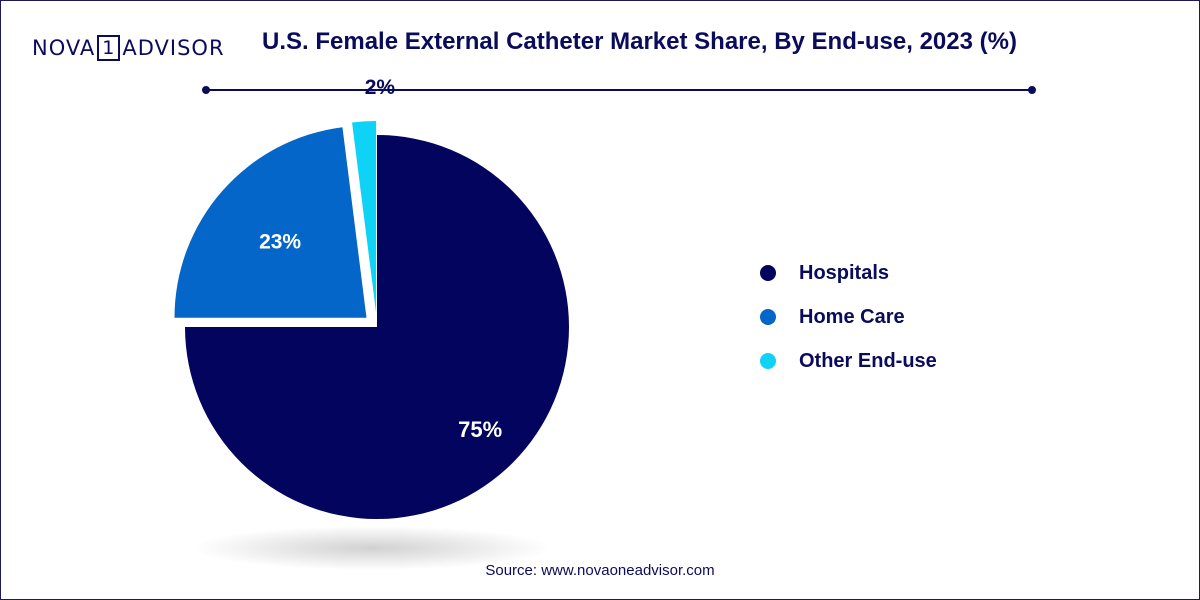 This screenshot has width=1200, height=600. I want to click on brand-text-left: NOVA, so click(64, 48).